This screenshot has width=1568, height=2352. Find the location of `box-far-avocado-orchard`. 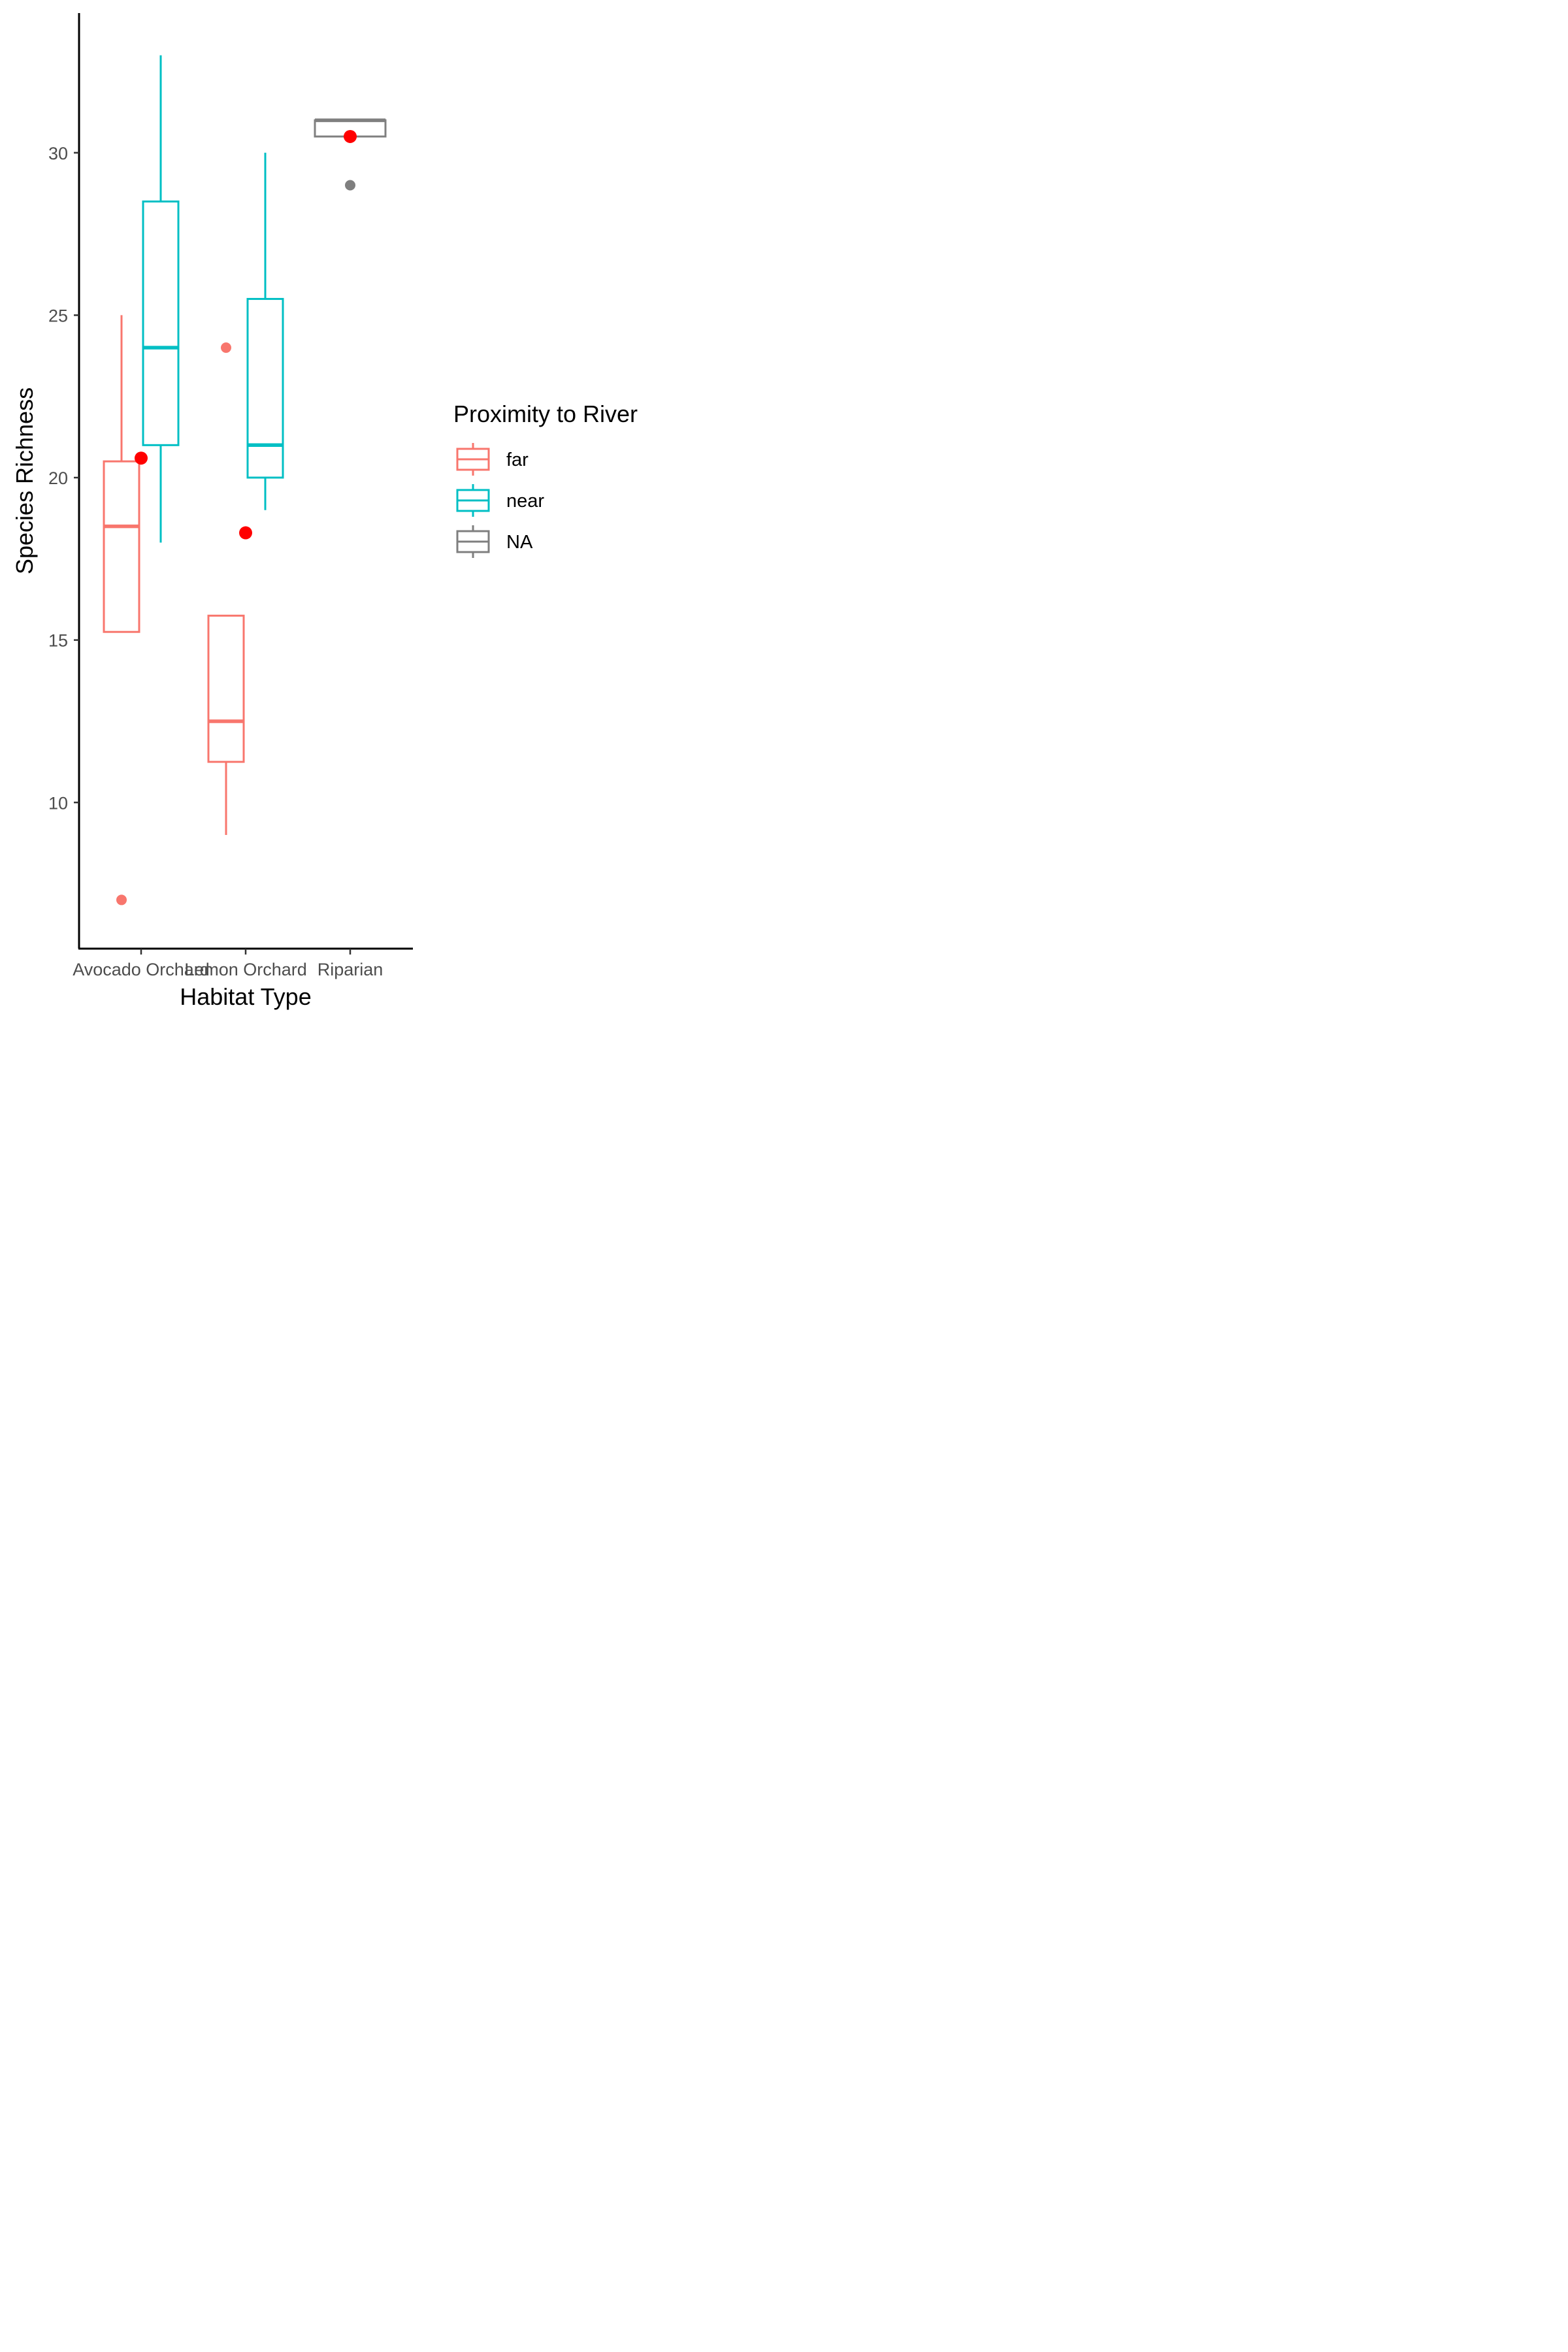

box-far-avocado-orchard is located at coordinates (121, 610).